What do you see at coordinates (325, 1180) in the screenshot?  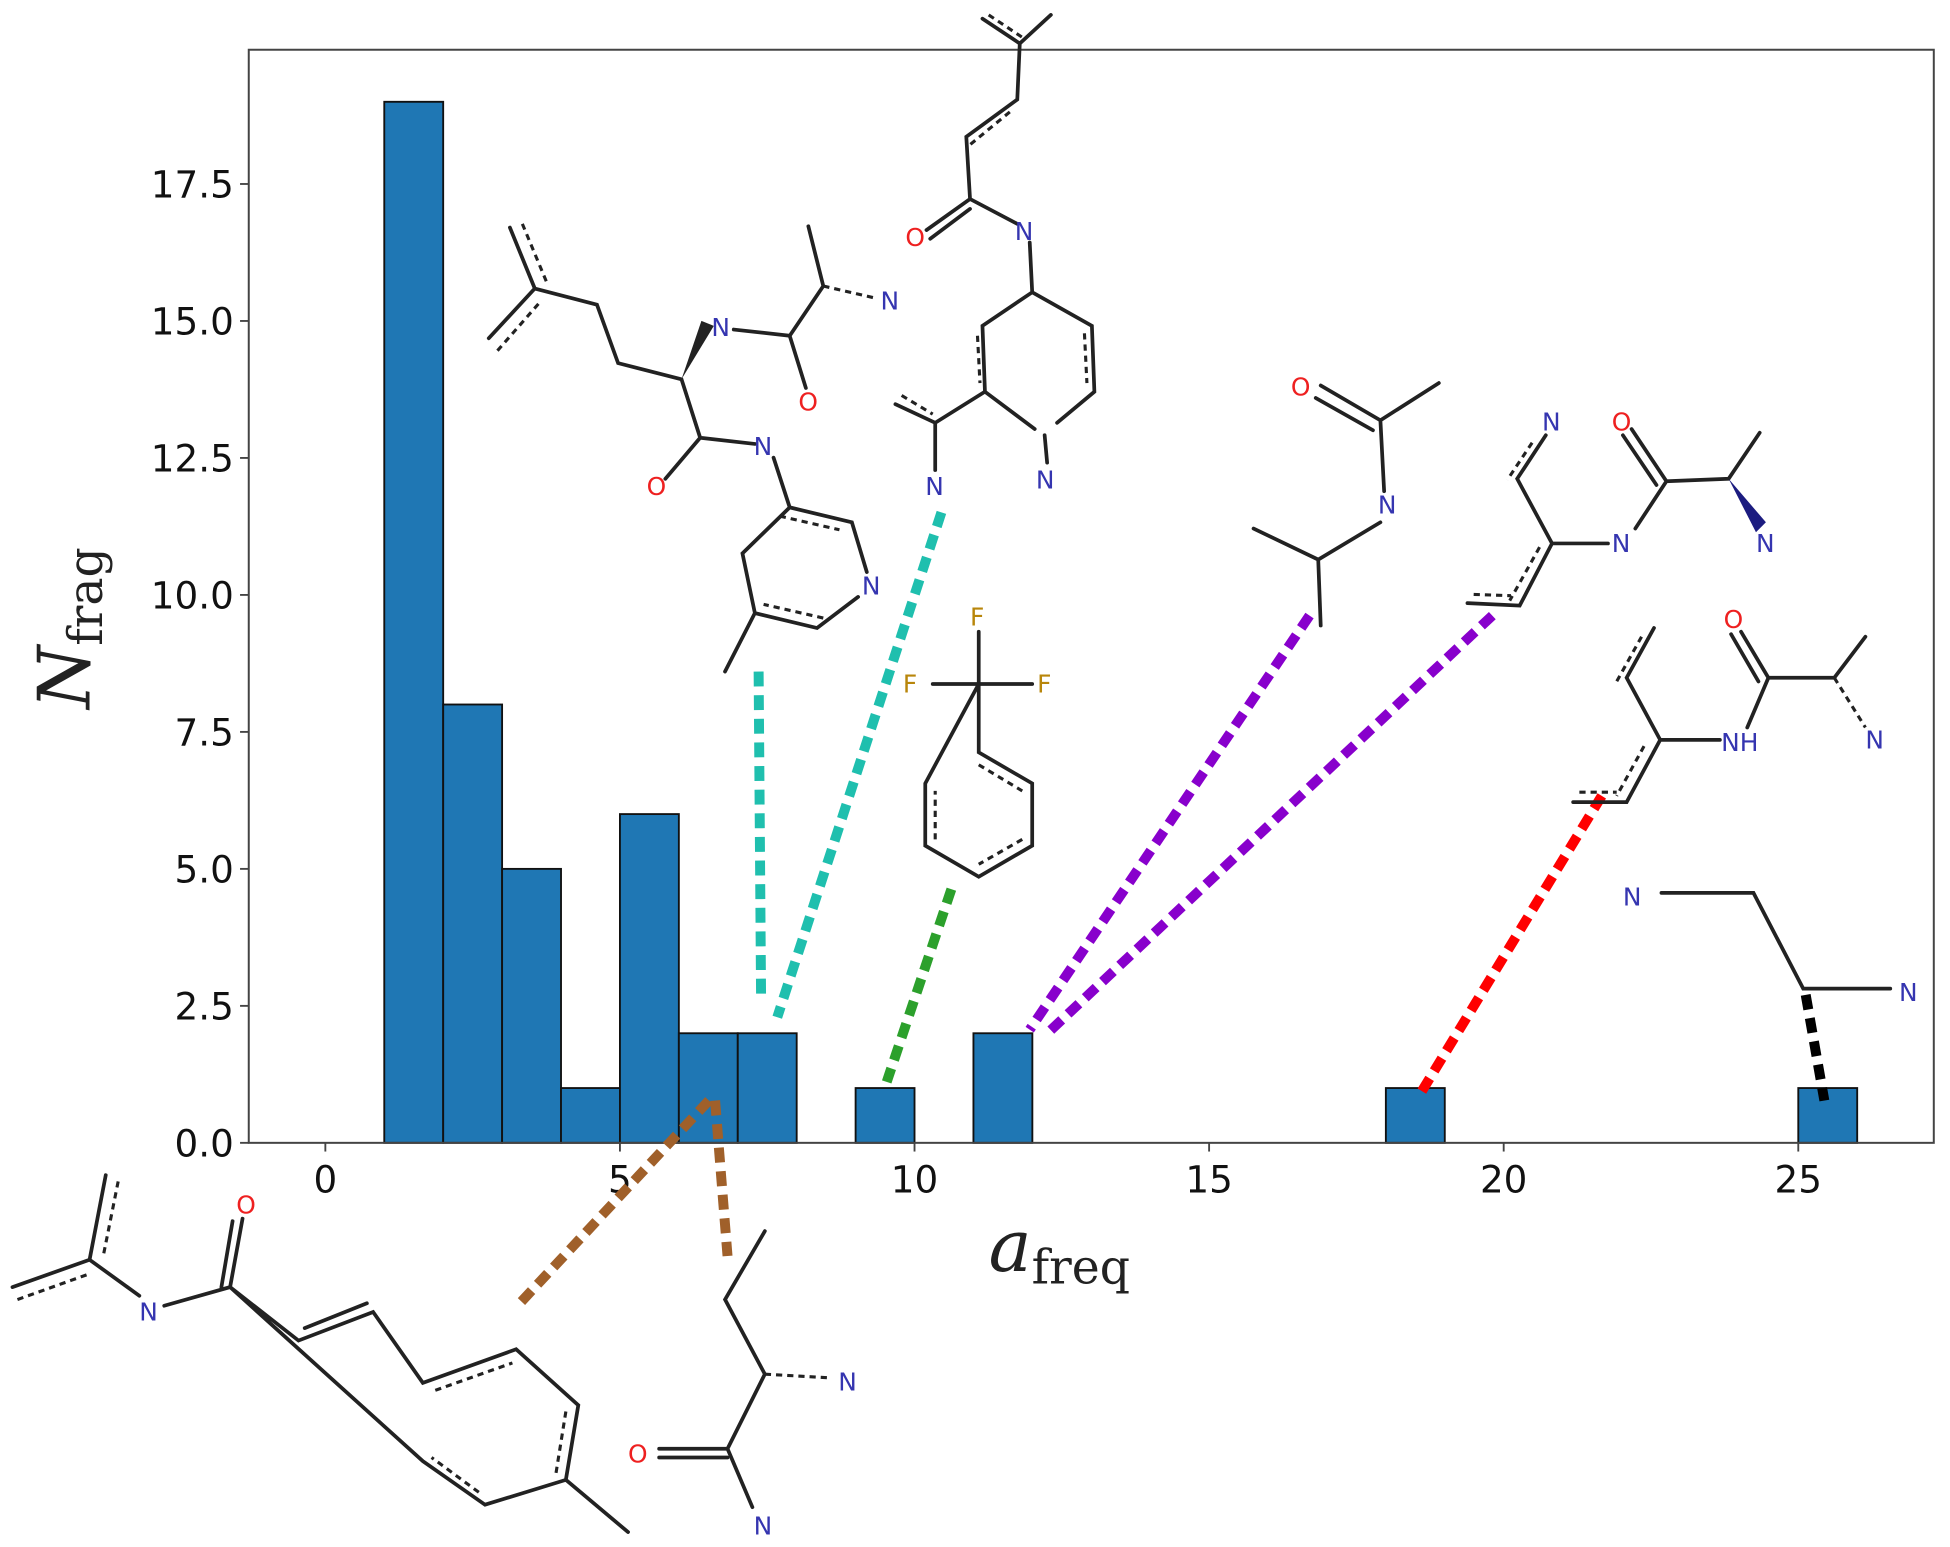 I see `x-tick-label: 0` at bounding box center [325, 1180].